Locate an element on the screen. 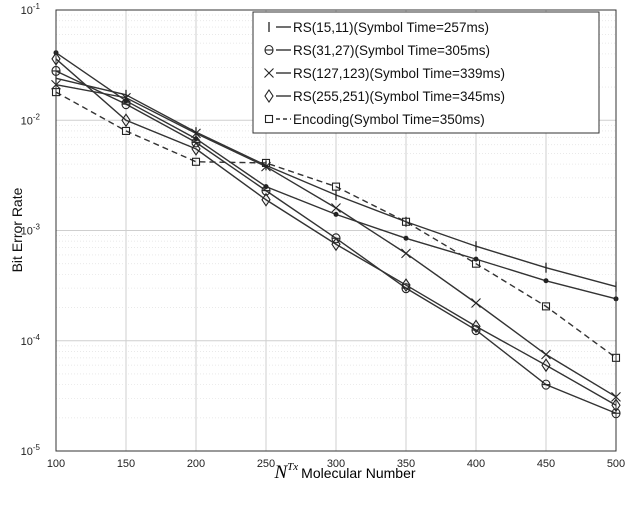 The width and height of the screenshot is (631, 509). x-tick-label: 350 is located at coordinates (406, 464).